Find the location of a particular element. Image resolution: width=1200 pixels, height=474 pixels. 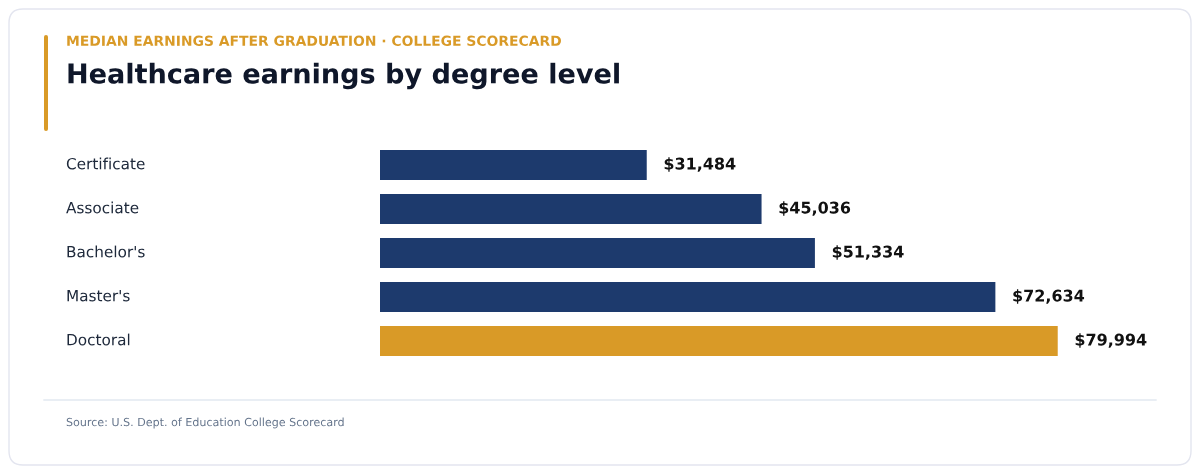

data-label: $31,484 is located at coordinates (700, 164).